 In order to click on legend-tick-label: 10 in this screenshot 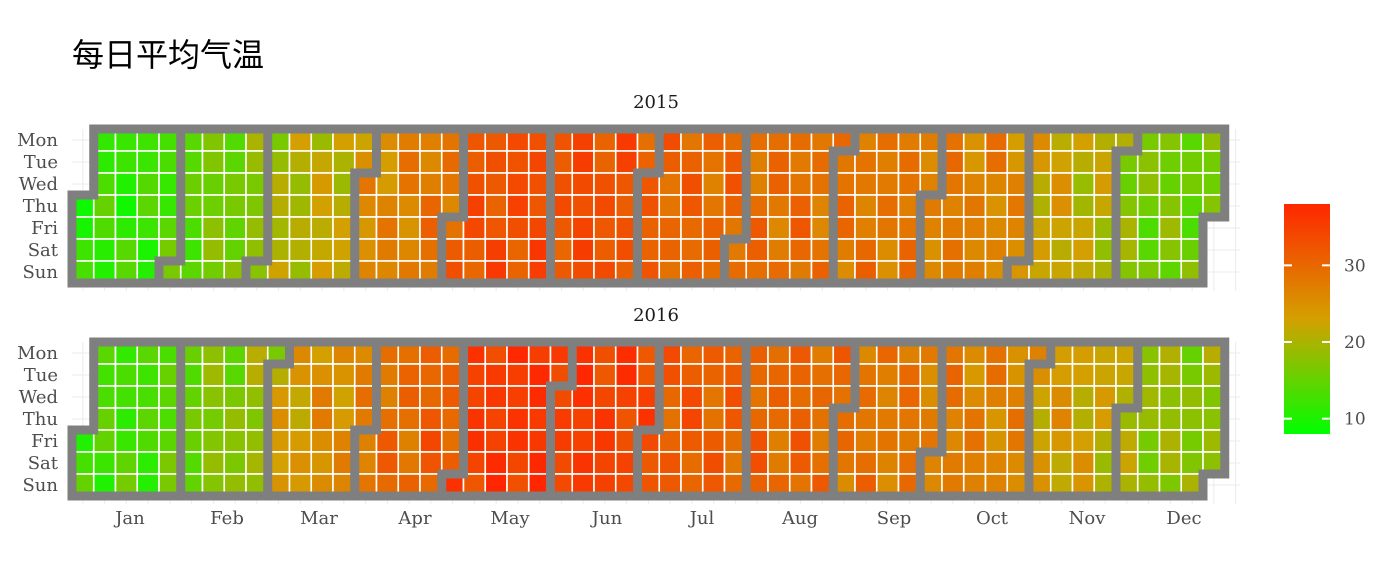, I will do `click(1355, 420)`.